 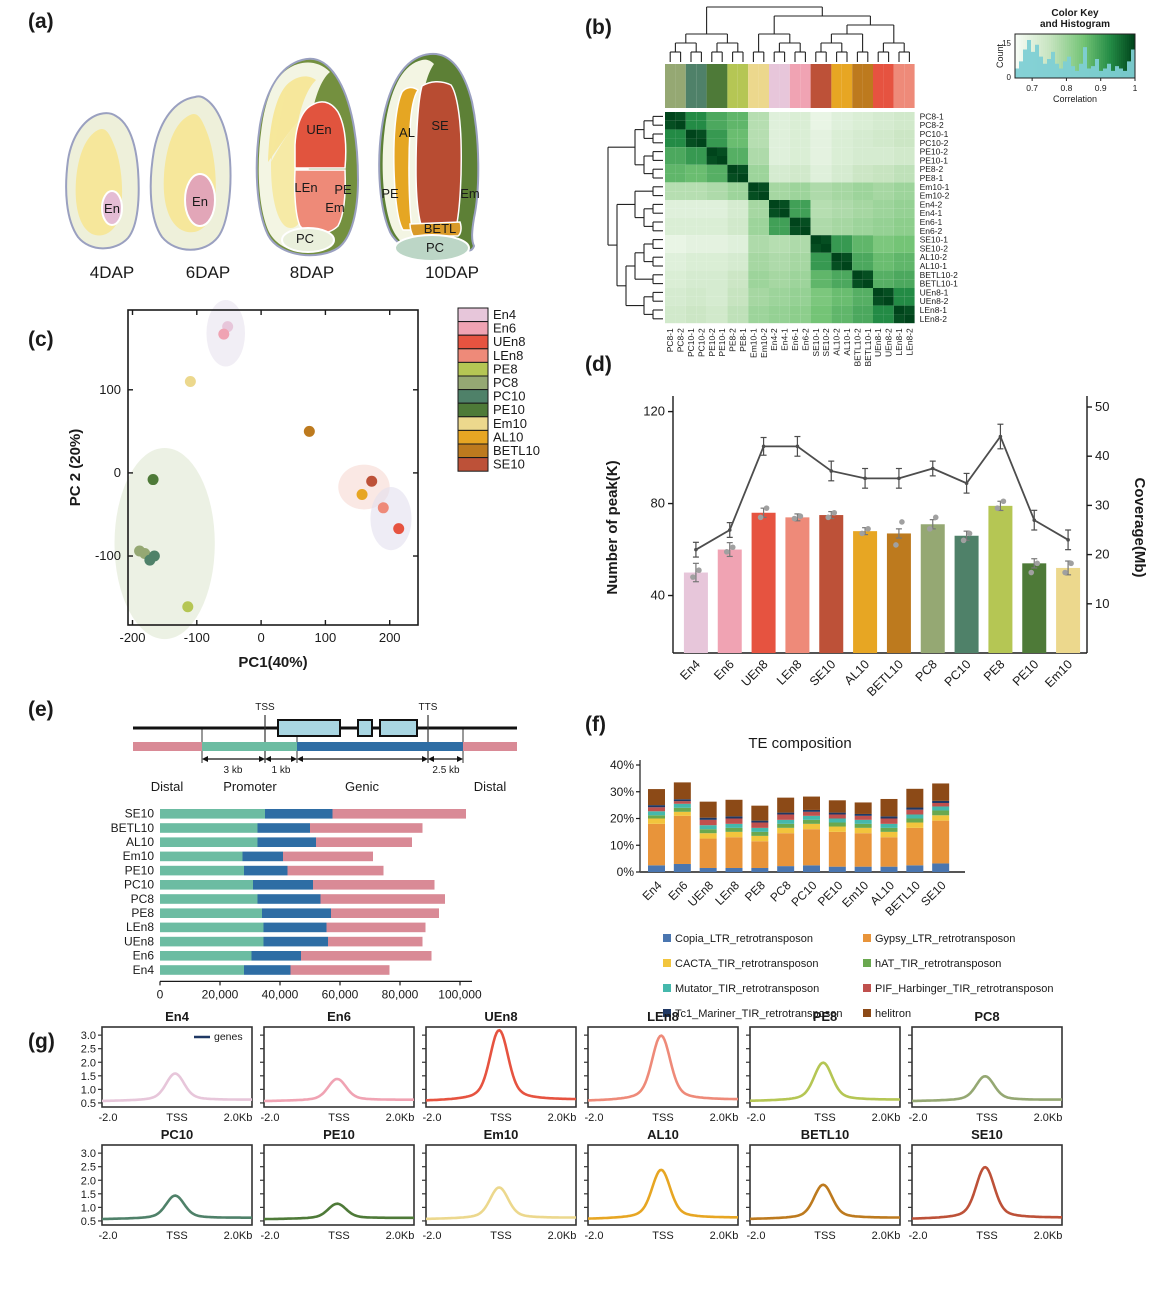 I want to click on right-axis-label: Coverage(Mb), so click(x=1139, y=527).